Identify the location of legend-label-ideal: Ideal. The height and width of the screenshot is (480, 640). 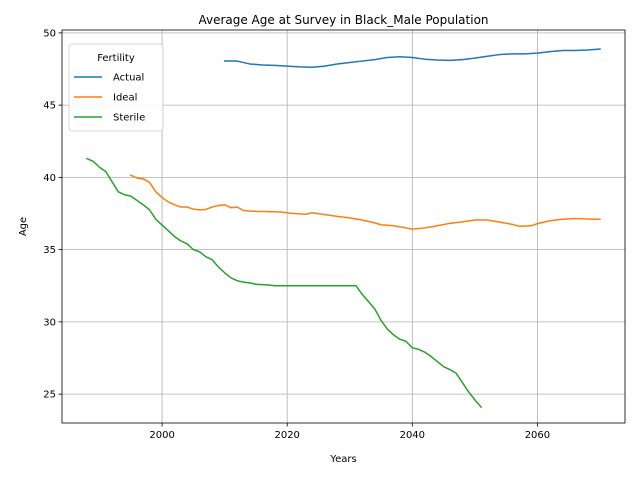
(125, 98).